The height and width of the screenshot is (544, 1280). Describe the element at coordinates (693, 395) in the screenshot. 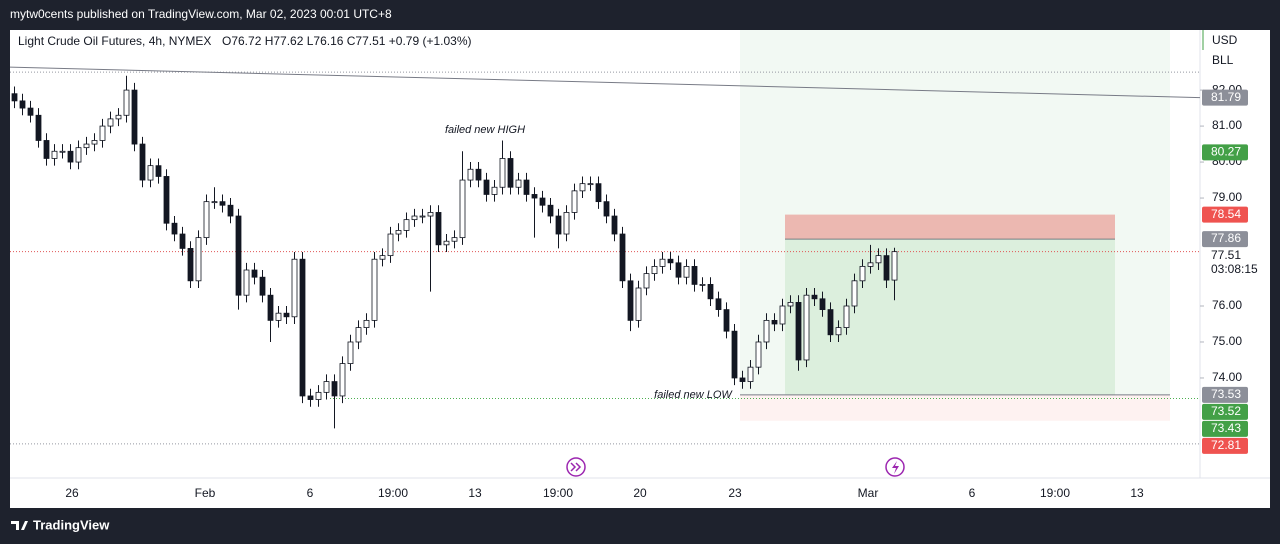

I see `annotation: failed new LOW` at that location.